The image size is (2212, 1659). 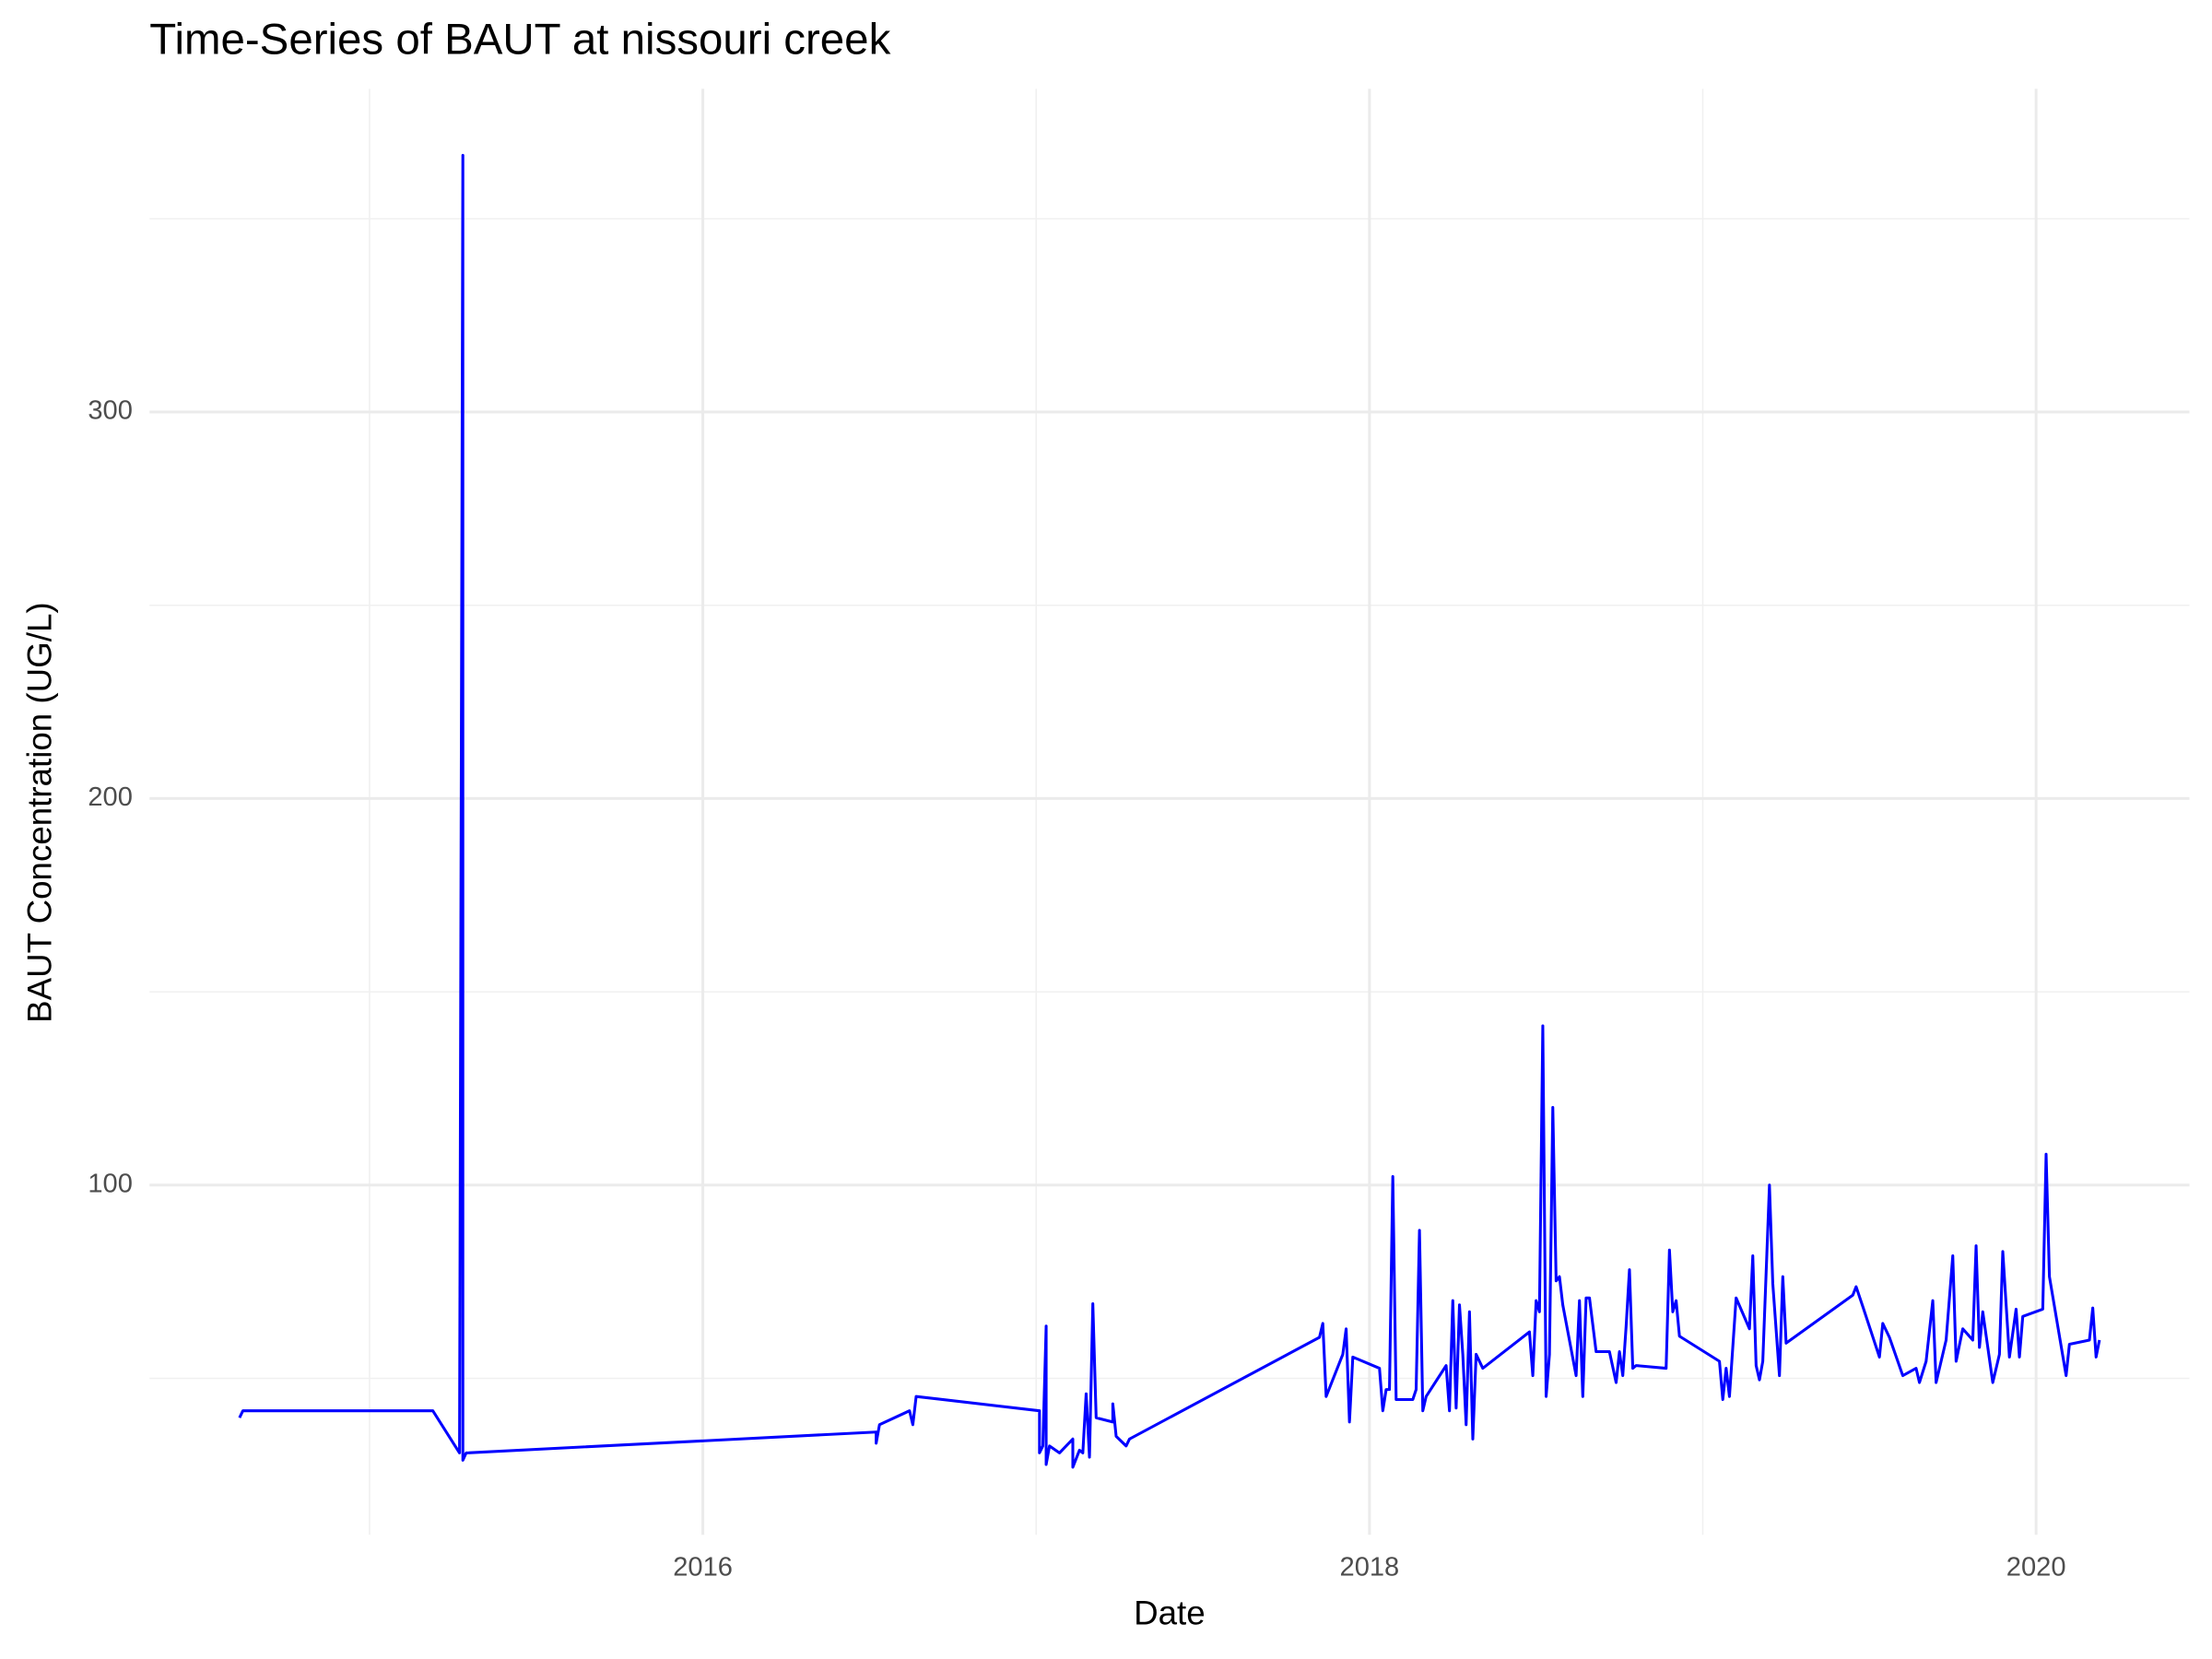 I want to click on y-tick-label: 200, so click(x=110, y=797).